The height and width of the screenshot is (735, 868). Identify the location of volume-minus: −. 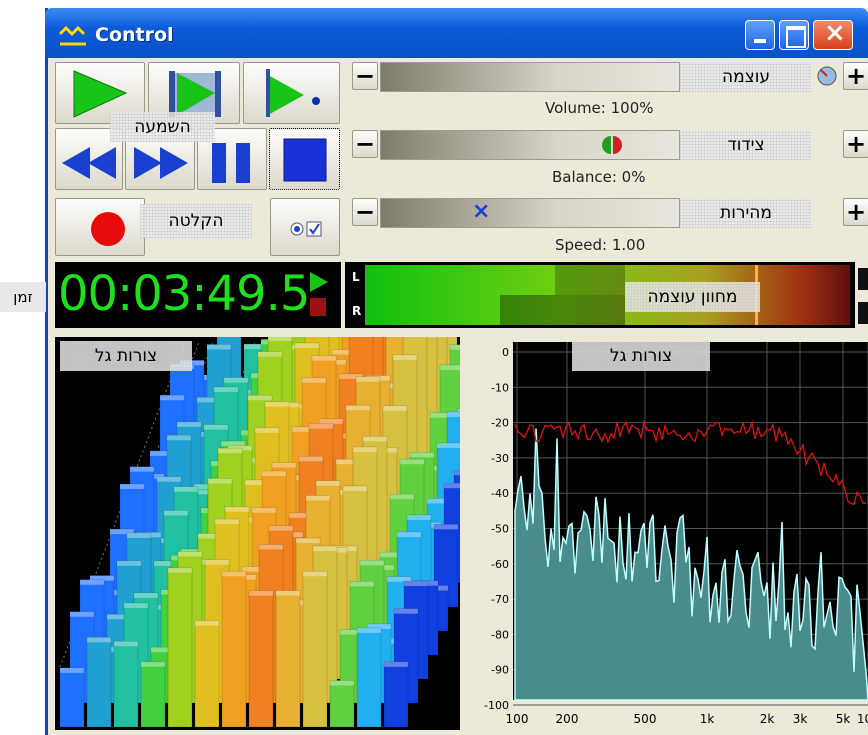
(365, 76).